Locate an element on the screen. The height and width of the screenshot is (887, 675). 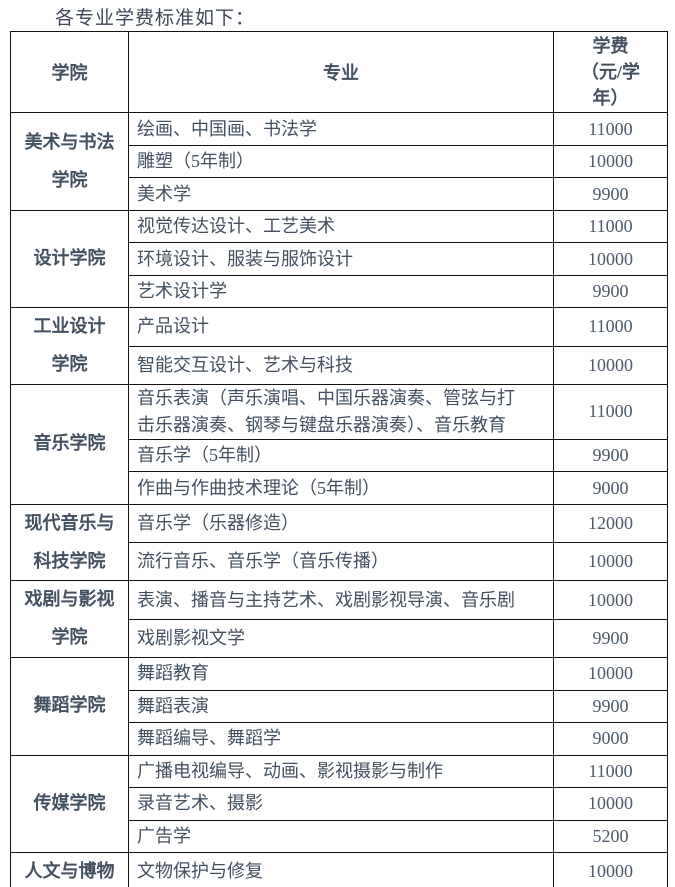
table-row: 传媒学院 广播电视编导、动画、影视摄影与制作 11000 is located at coordinates (339, 804).